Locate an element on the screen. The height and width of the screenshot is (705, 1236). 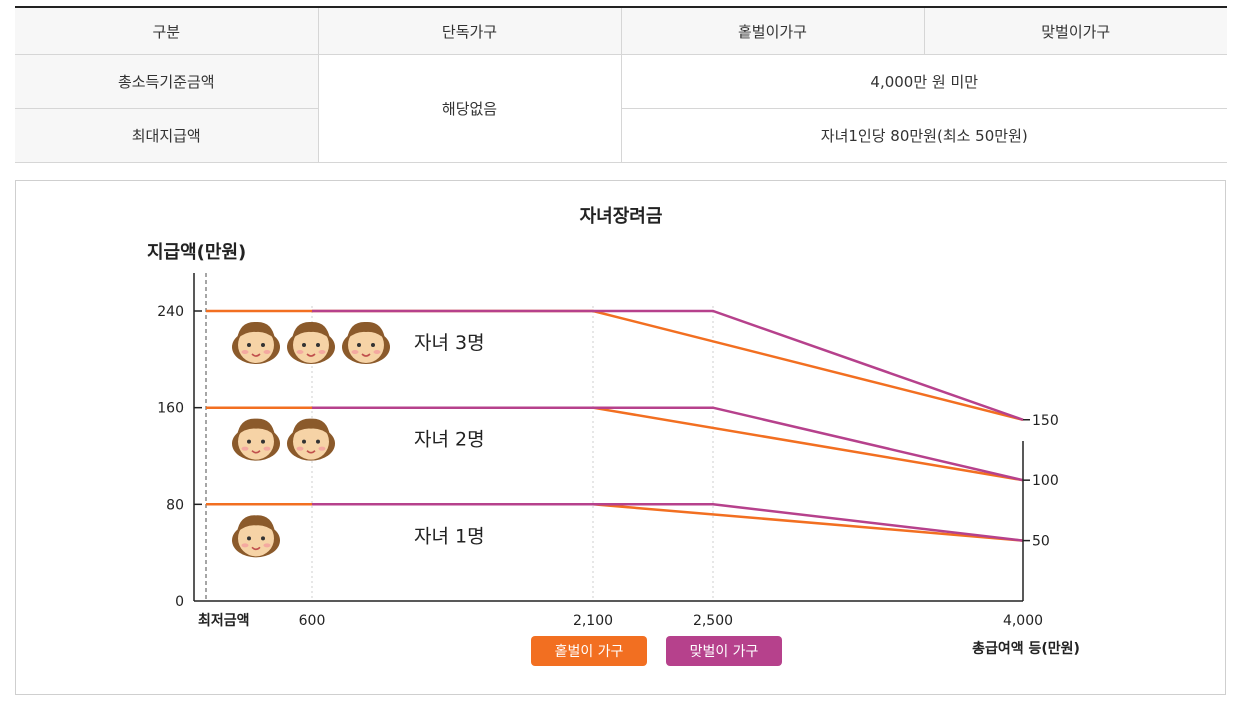
table-header-row: 구분 단독가구 홑벌이가구 맞벌이가구 is located at coordinates (621, 31).